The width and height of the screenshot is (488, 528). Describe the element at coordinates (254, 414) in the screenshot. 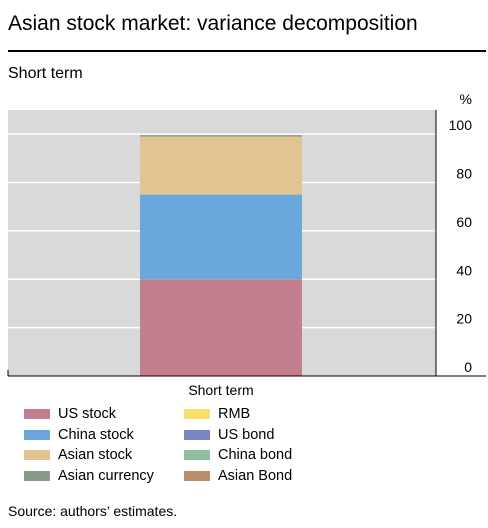

I see `legend-item-rmb: RMB` at that location.